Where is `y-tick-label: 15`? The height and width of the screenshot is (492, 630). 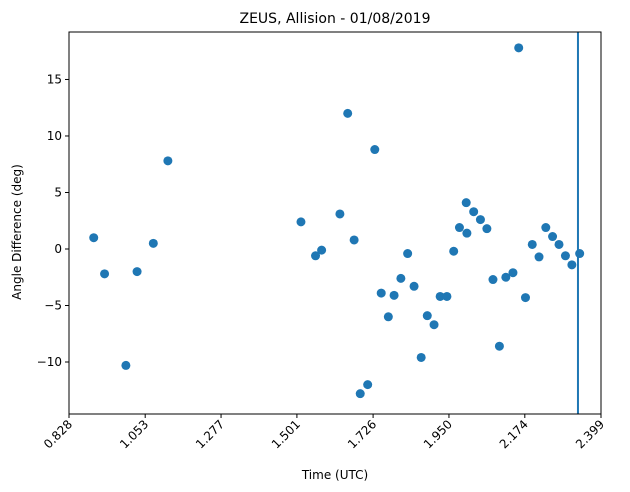 y-tick-label: 15 is located at coordinates (54, 79).